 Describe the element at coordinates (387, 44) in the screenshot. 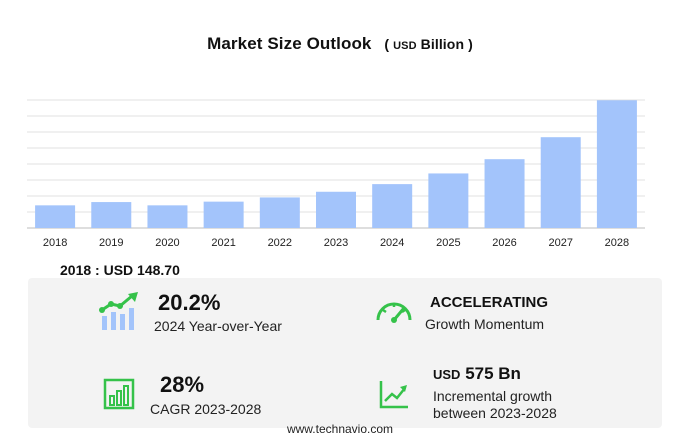

I see `unit-open: (` at that location.